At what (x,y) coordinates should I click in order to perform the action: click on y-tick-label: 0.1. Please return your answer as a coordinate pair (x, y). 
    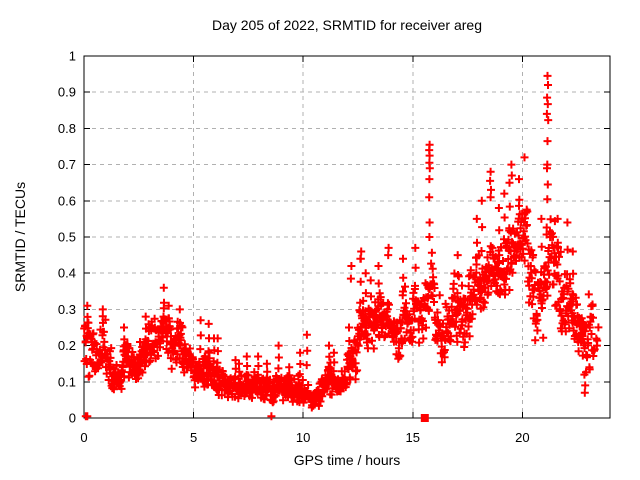
    Looking at the image, I should click on (67, 381).